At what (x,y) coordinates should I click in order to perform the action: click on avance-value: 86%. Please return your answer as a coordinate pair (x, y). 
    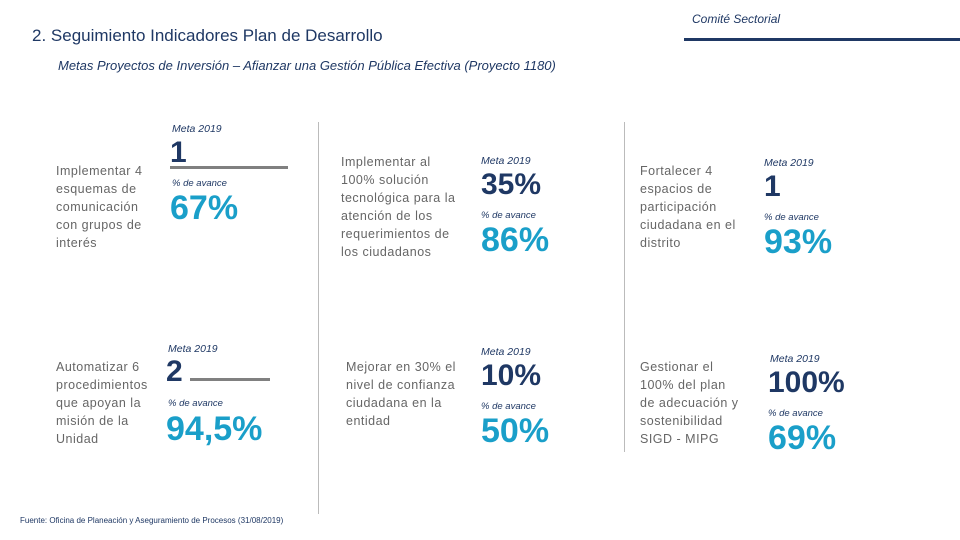
    Looking at the image, I should click on (515, 240).